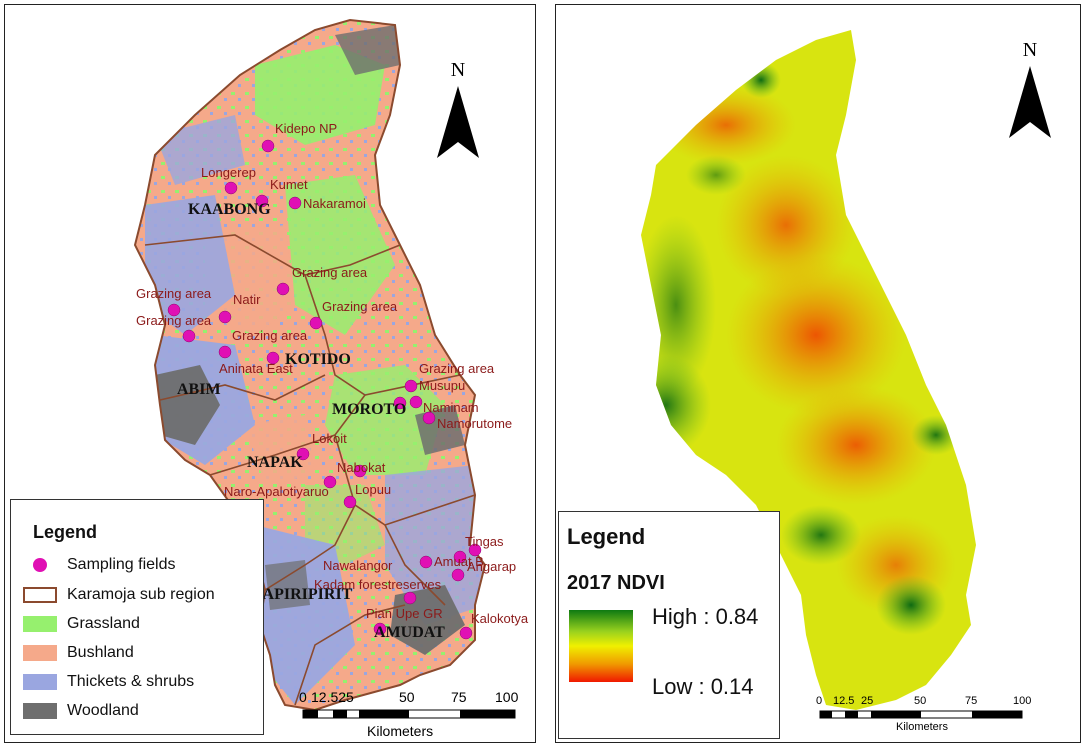 The height and width of the screenshot is (747, 1084). I want to click on legend-label: Thickets & shrubs, so click(131, 681).